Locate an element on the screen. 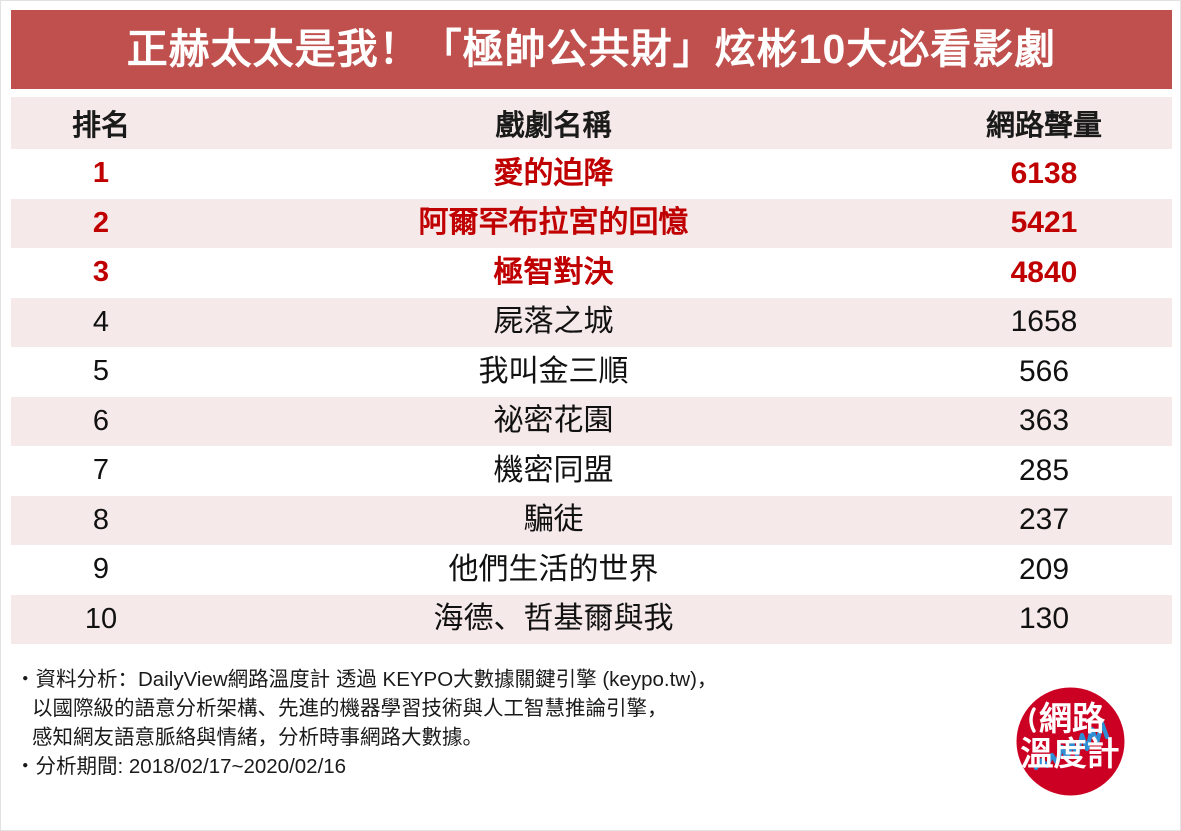  page-title: 正赫太太是我！「極帥公共財」炫彬10大必看影劇 is located at coordinates (591, 49).